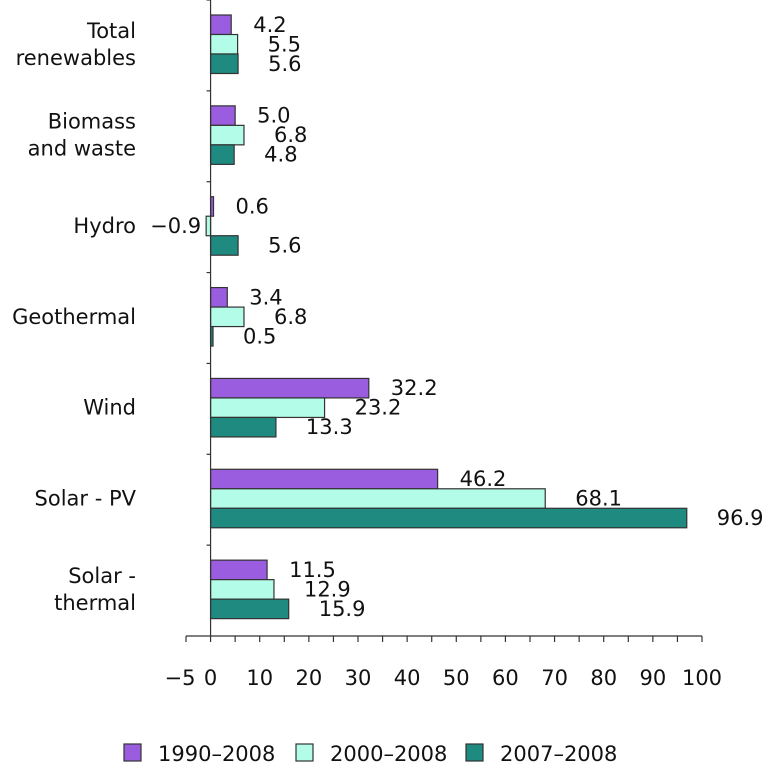 This screenshot has width=765, height=768. I want to click on value-label: 5.0, so click(273, 116).